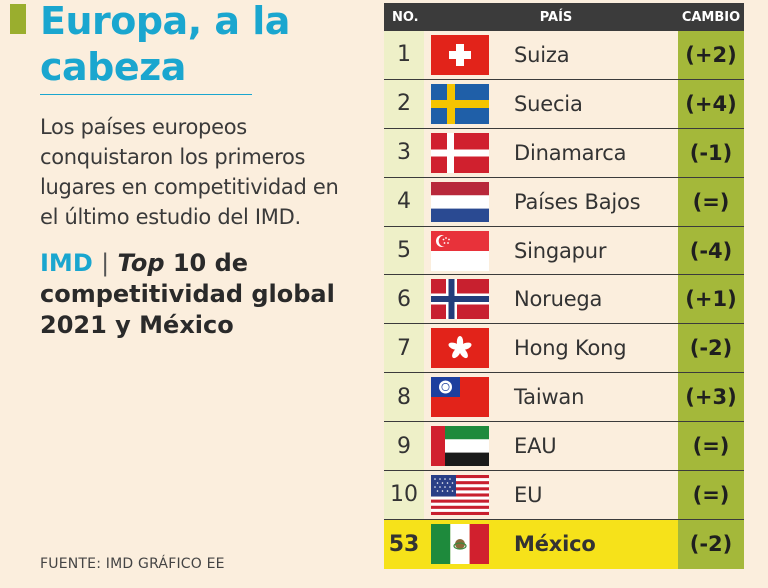 Image resolution: width=768 pixels, height=588 pixels. I want to click on rank-number: 7, so click(404, 348).